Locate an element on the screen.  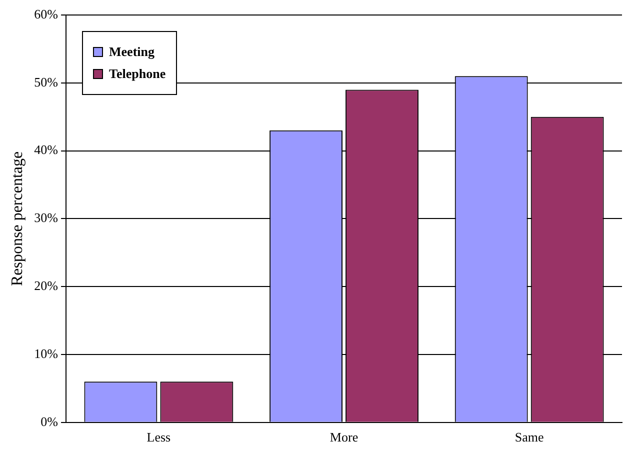
y-tick-label: 60% is located at coordinates (46, 14).